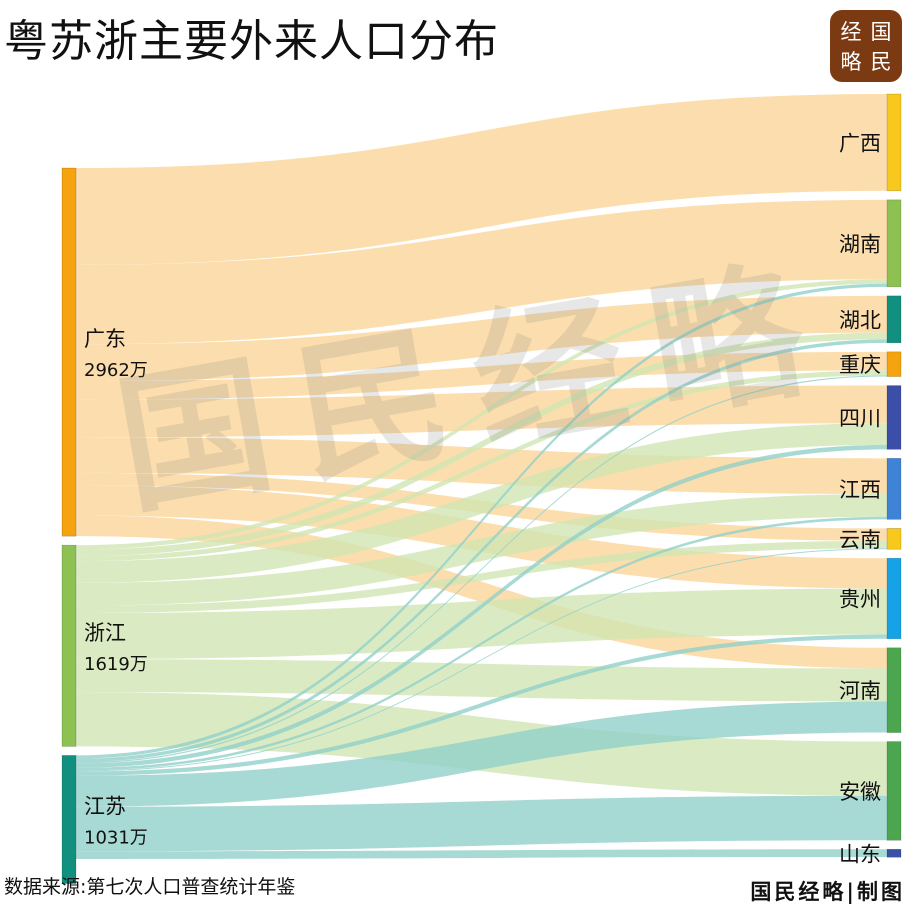 This screenshot has width=911, height=914. Describe the element at coordinates (860, 600) in the screenshot. I see `target-label: 贵州` at that location.